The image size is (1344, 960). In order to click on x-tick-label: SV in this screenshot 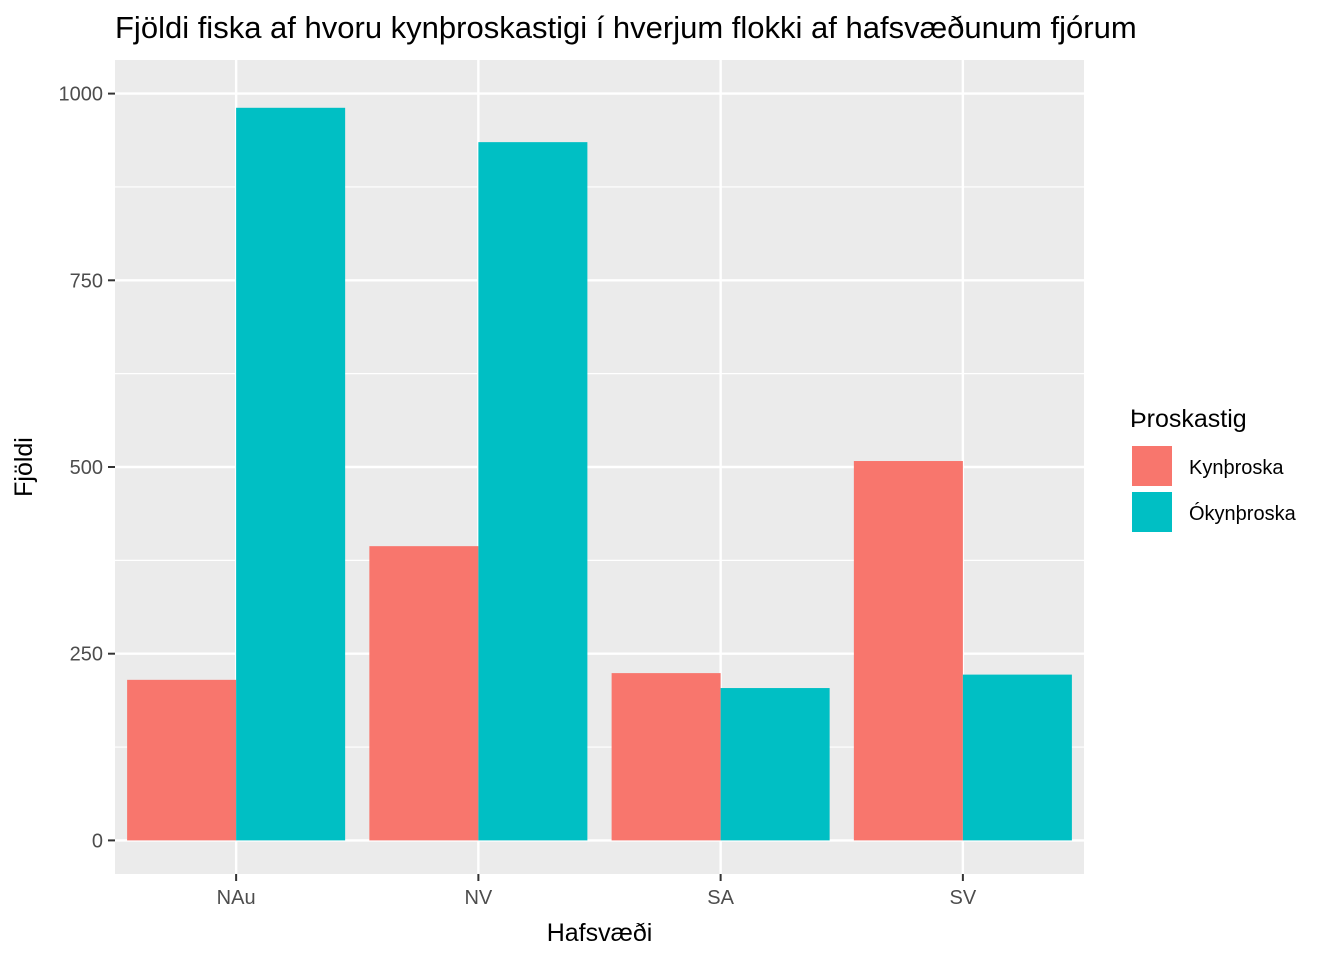, I will do `click(963, 898)`.